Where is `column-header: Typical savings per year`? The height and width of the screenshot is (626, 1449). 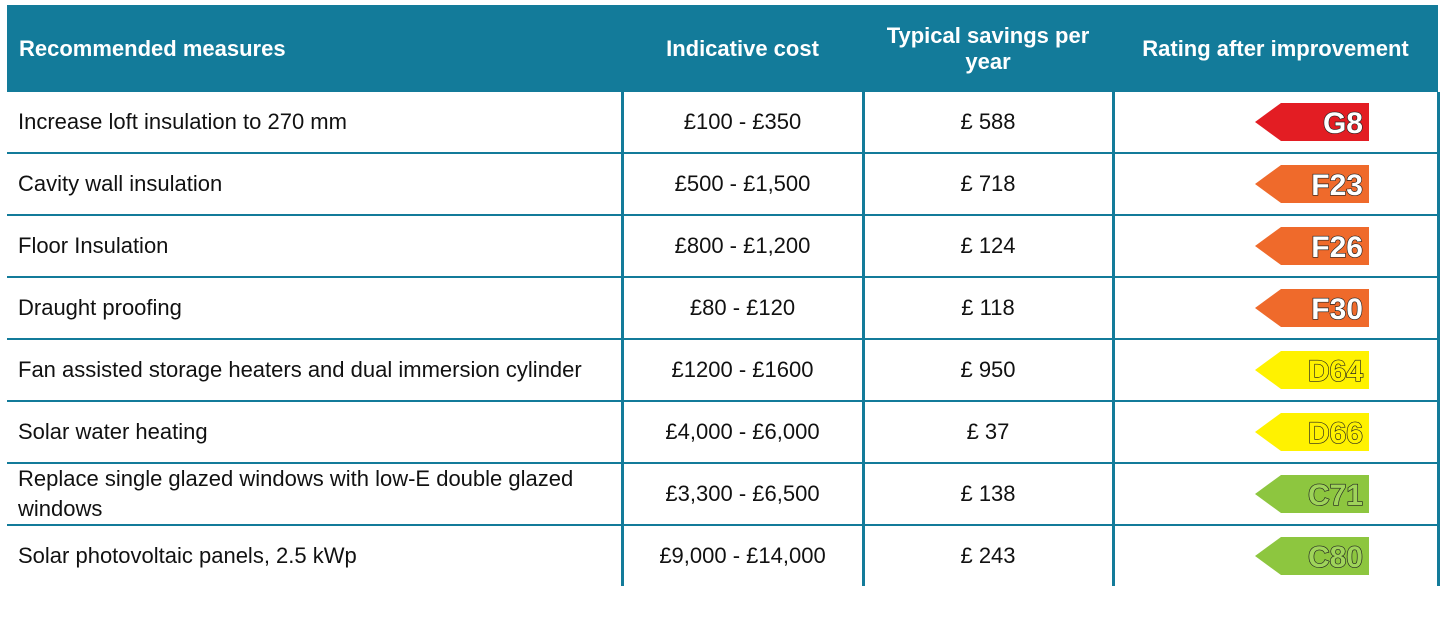
column-header: Typical savings per year is located at coordinates (988, 48).